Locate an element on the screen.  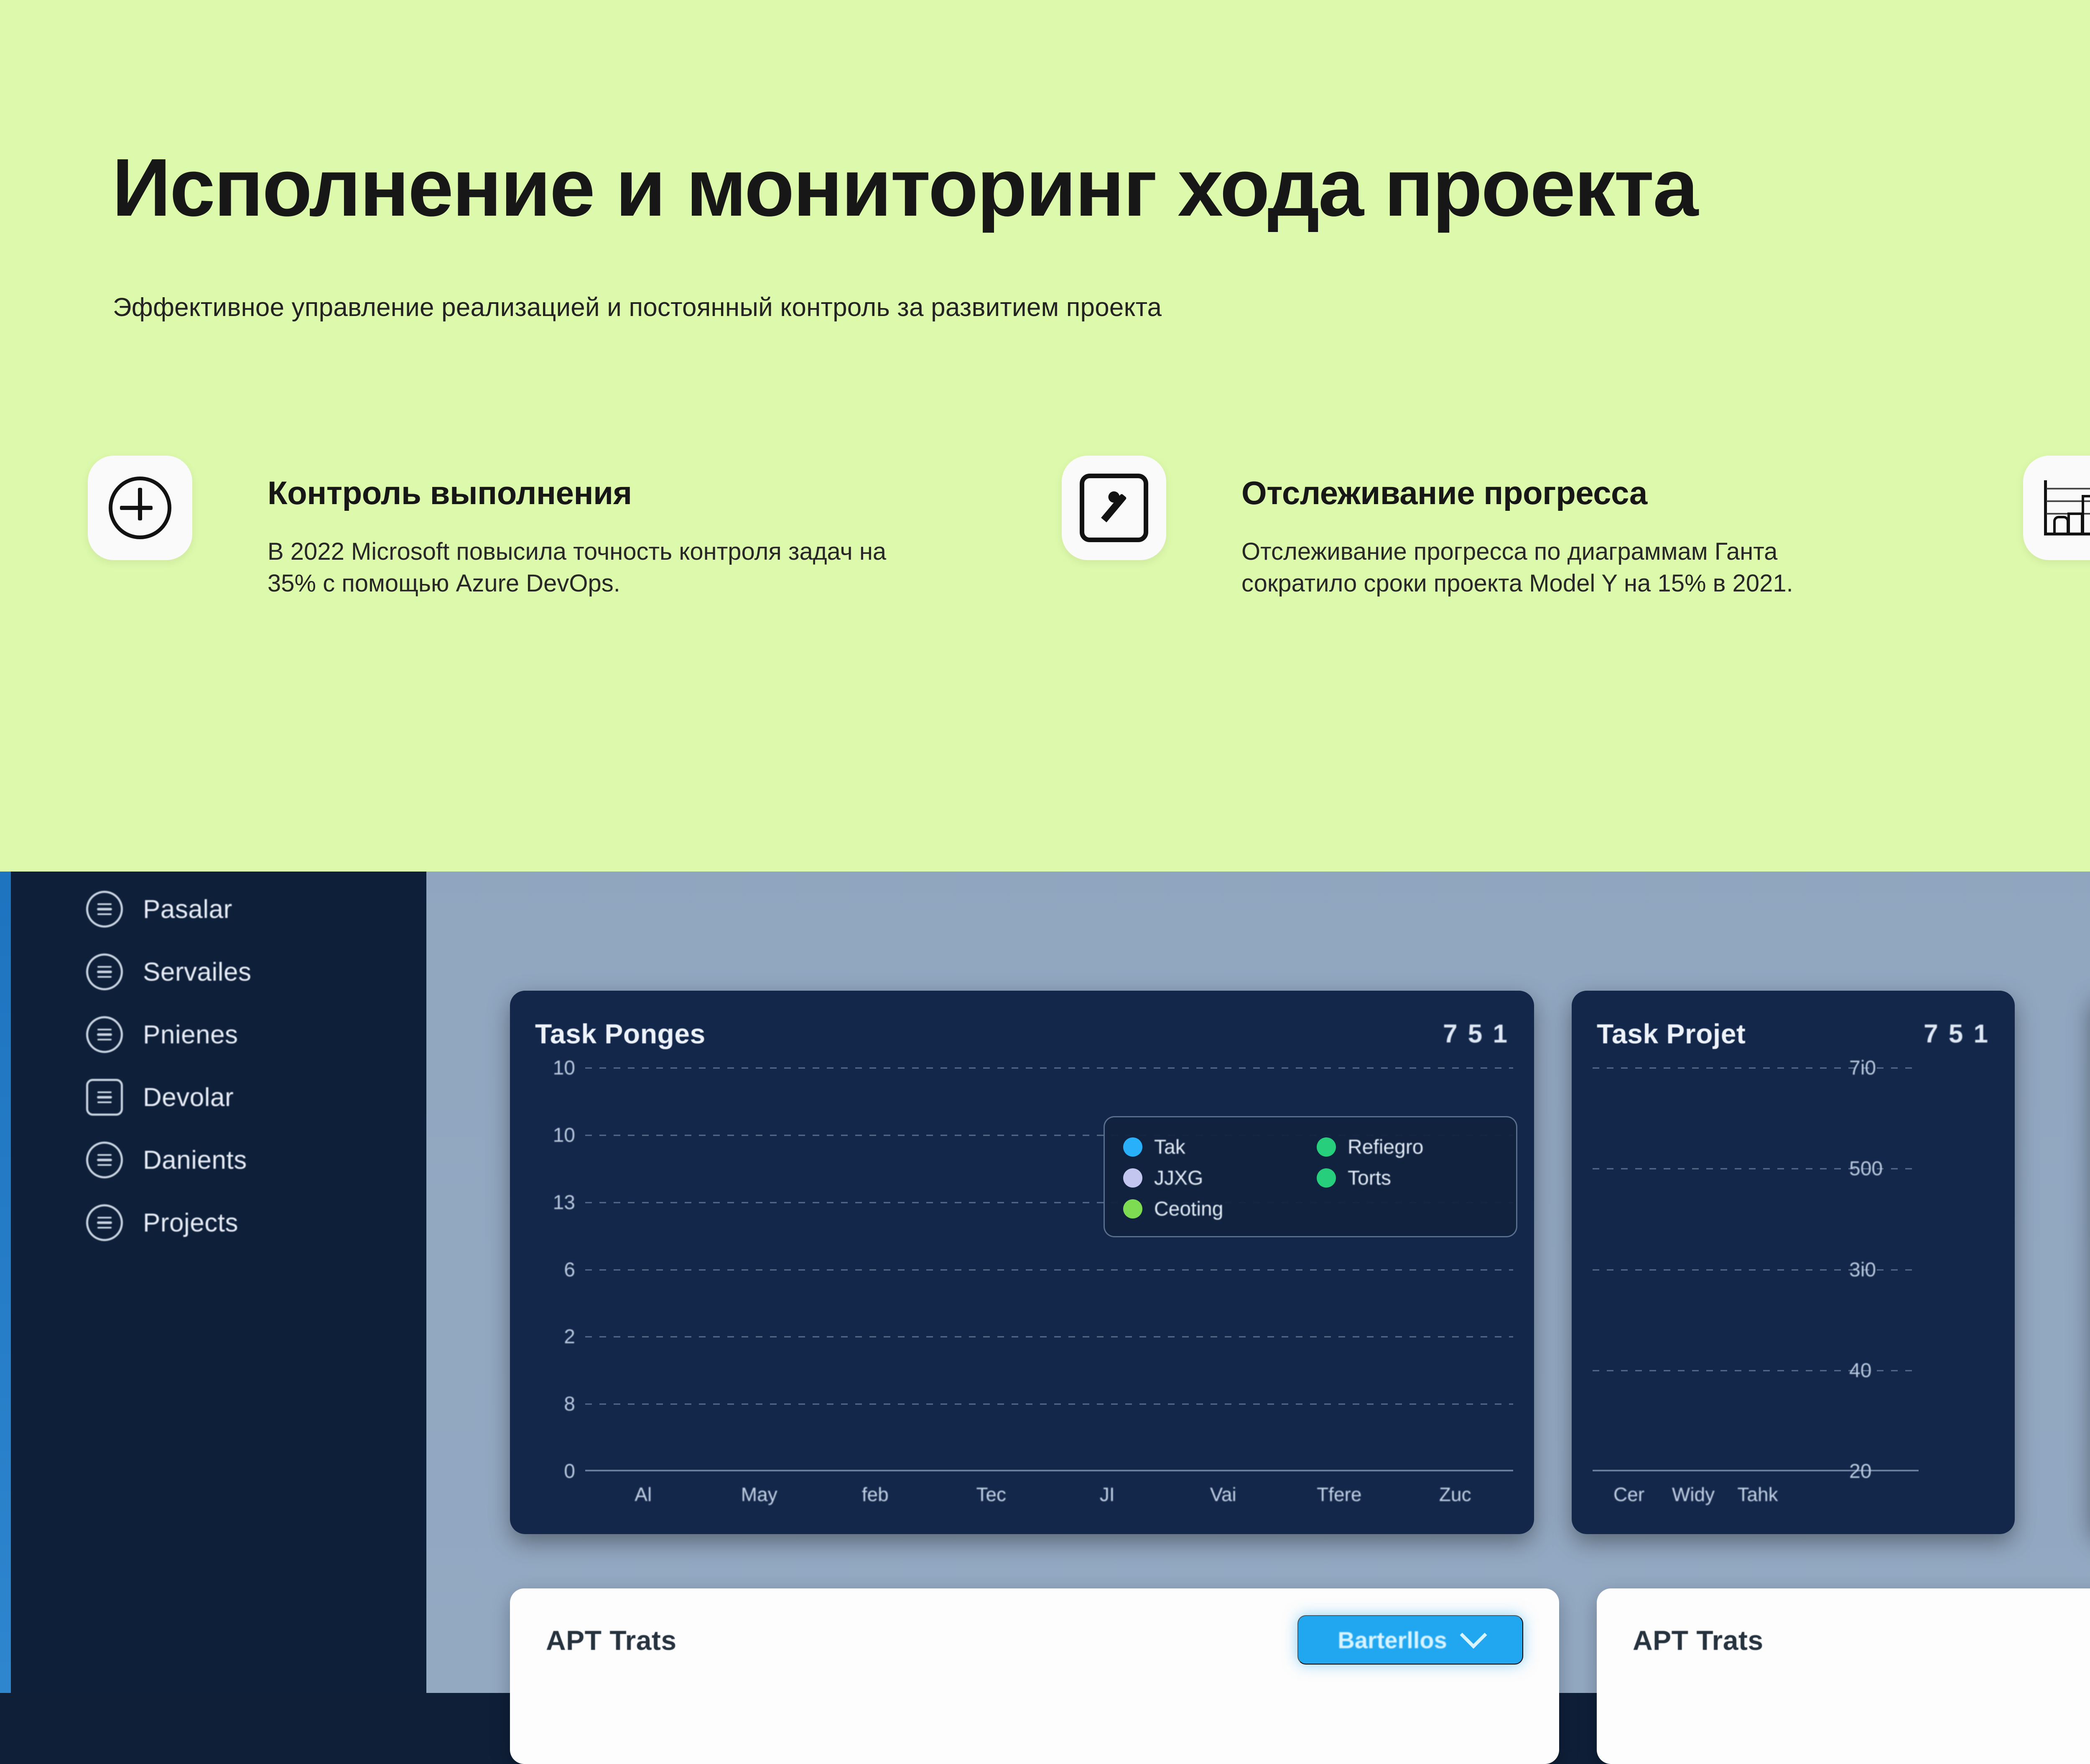
y-tick-label: 500 is located at coordinates (1866, 1168).